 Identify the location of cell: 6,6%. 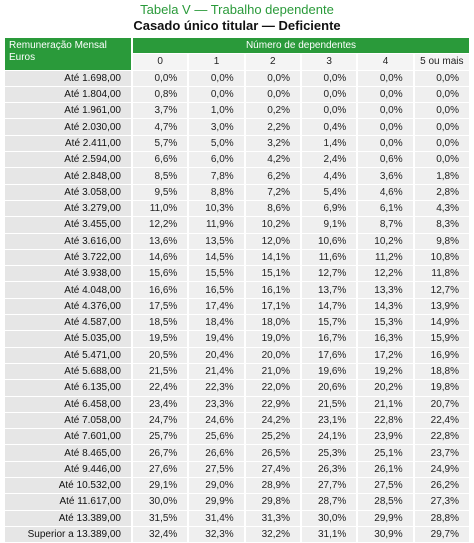
(160, 160).